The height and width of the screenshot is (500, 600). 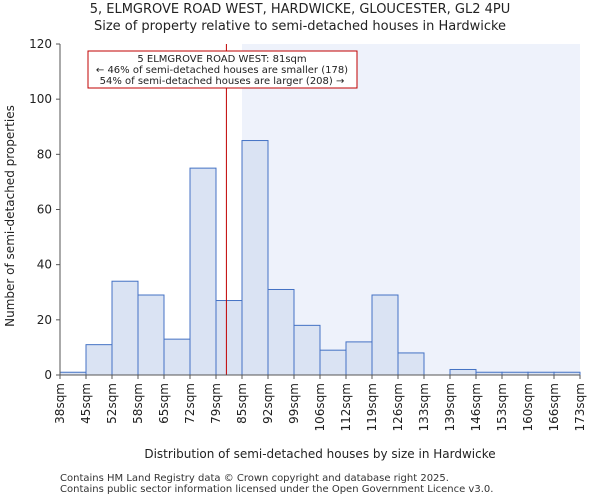 I want to click on x-tick-label: 119sqm, so click(x=372, y=407).